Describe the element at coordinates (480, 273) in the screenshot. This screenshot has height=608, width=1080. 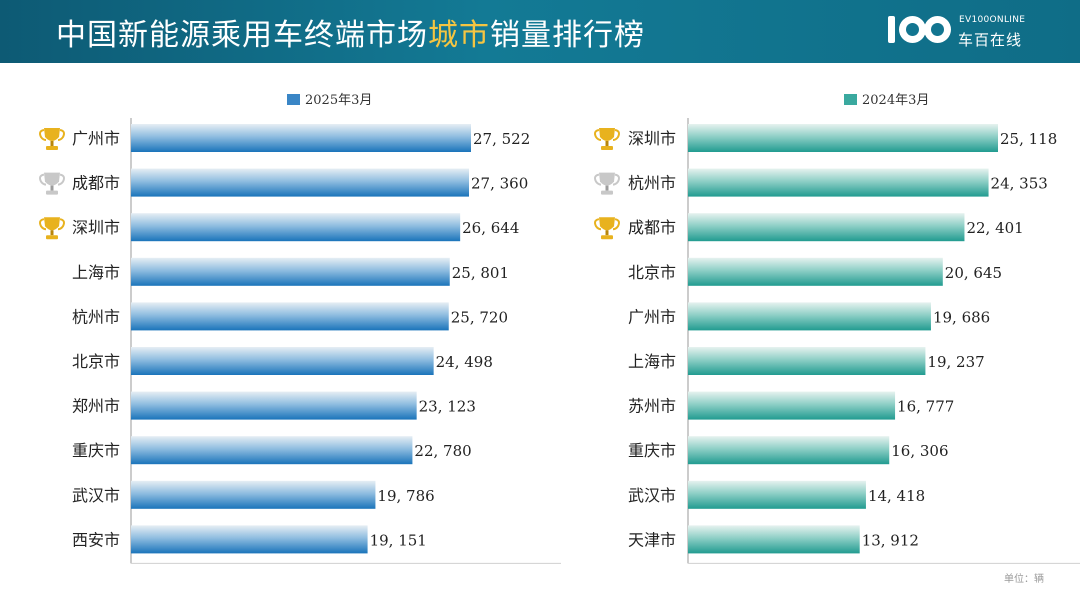
I see `value-label: 25, 801` at that location.